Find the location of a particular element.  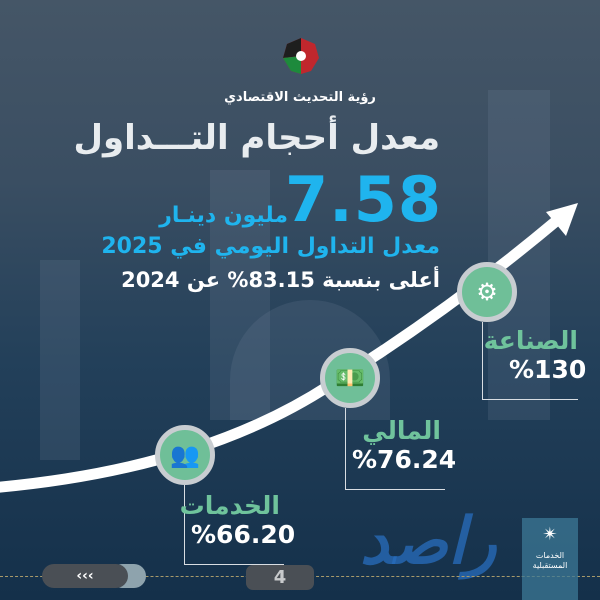

background-tower is located at coordinates (240, 295).